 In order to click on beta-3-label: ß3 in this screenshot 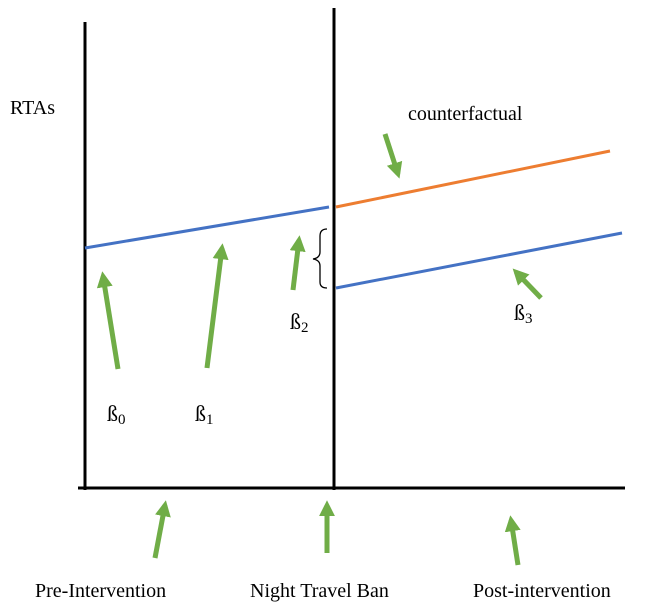, I will do `click(523, 313)`.